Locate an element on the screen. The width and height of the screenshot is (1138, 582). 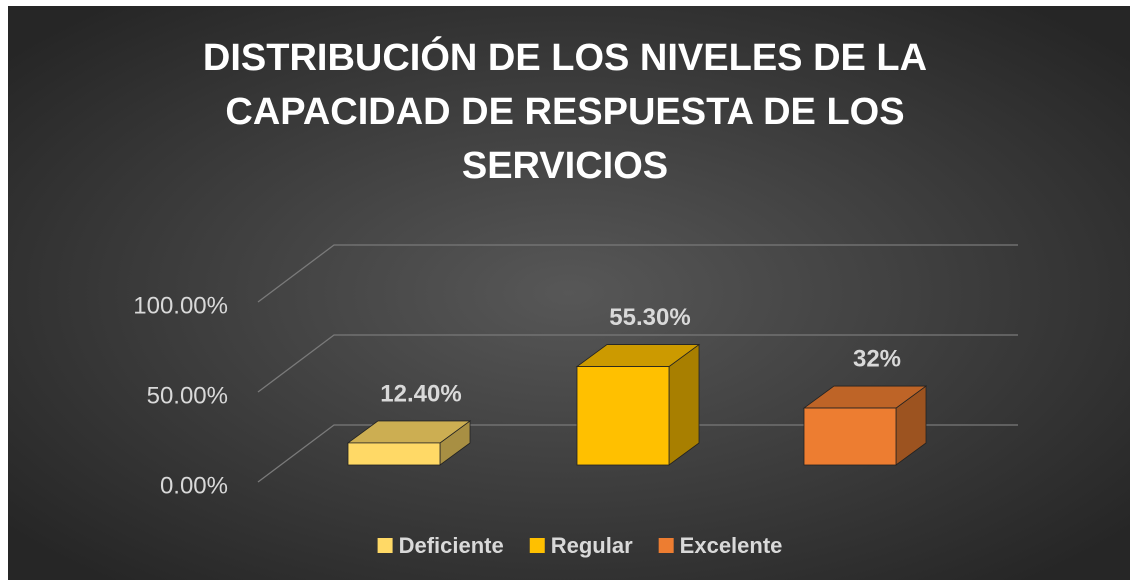
legend-label: Deficiente is located at coordinates (451, 545).